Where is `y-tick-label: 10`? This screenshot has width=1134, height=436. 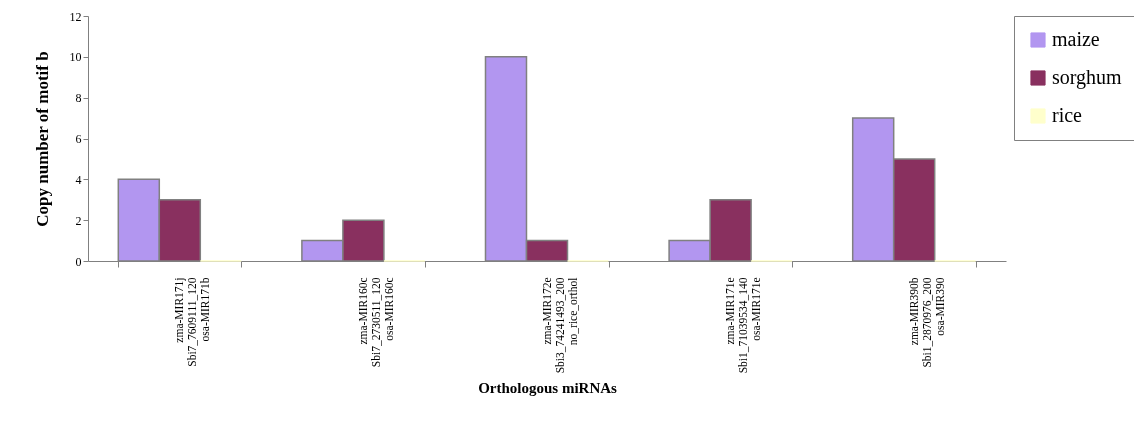 y-tick-label: 10 is located at coordinates (75, 57).